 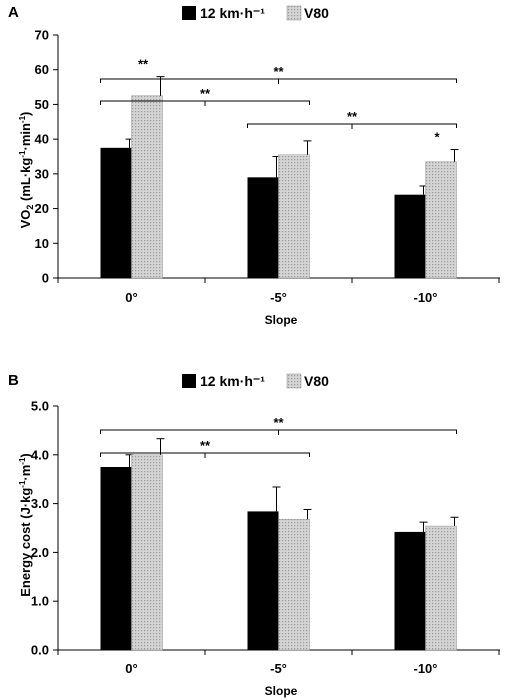 I want to click on panel-b-legend: 12 km·h⁻¹ V80, so click(x=255, y=381).